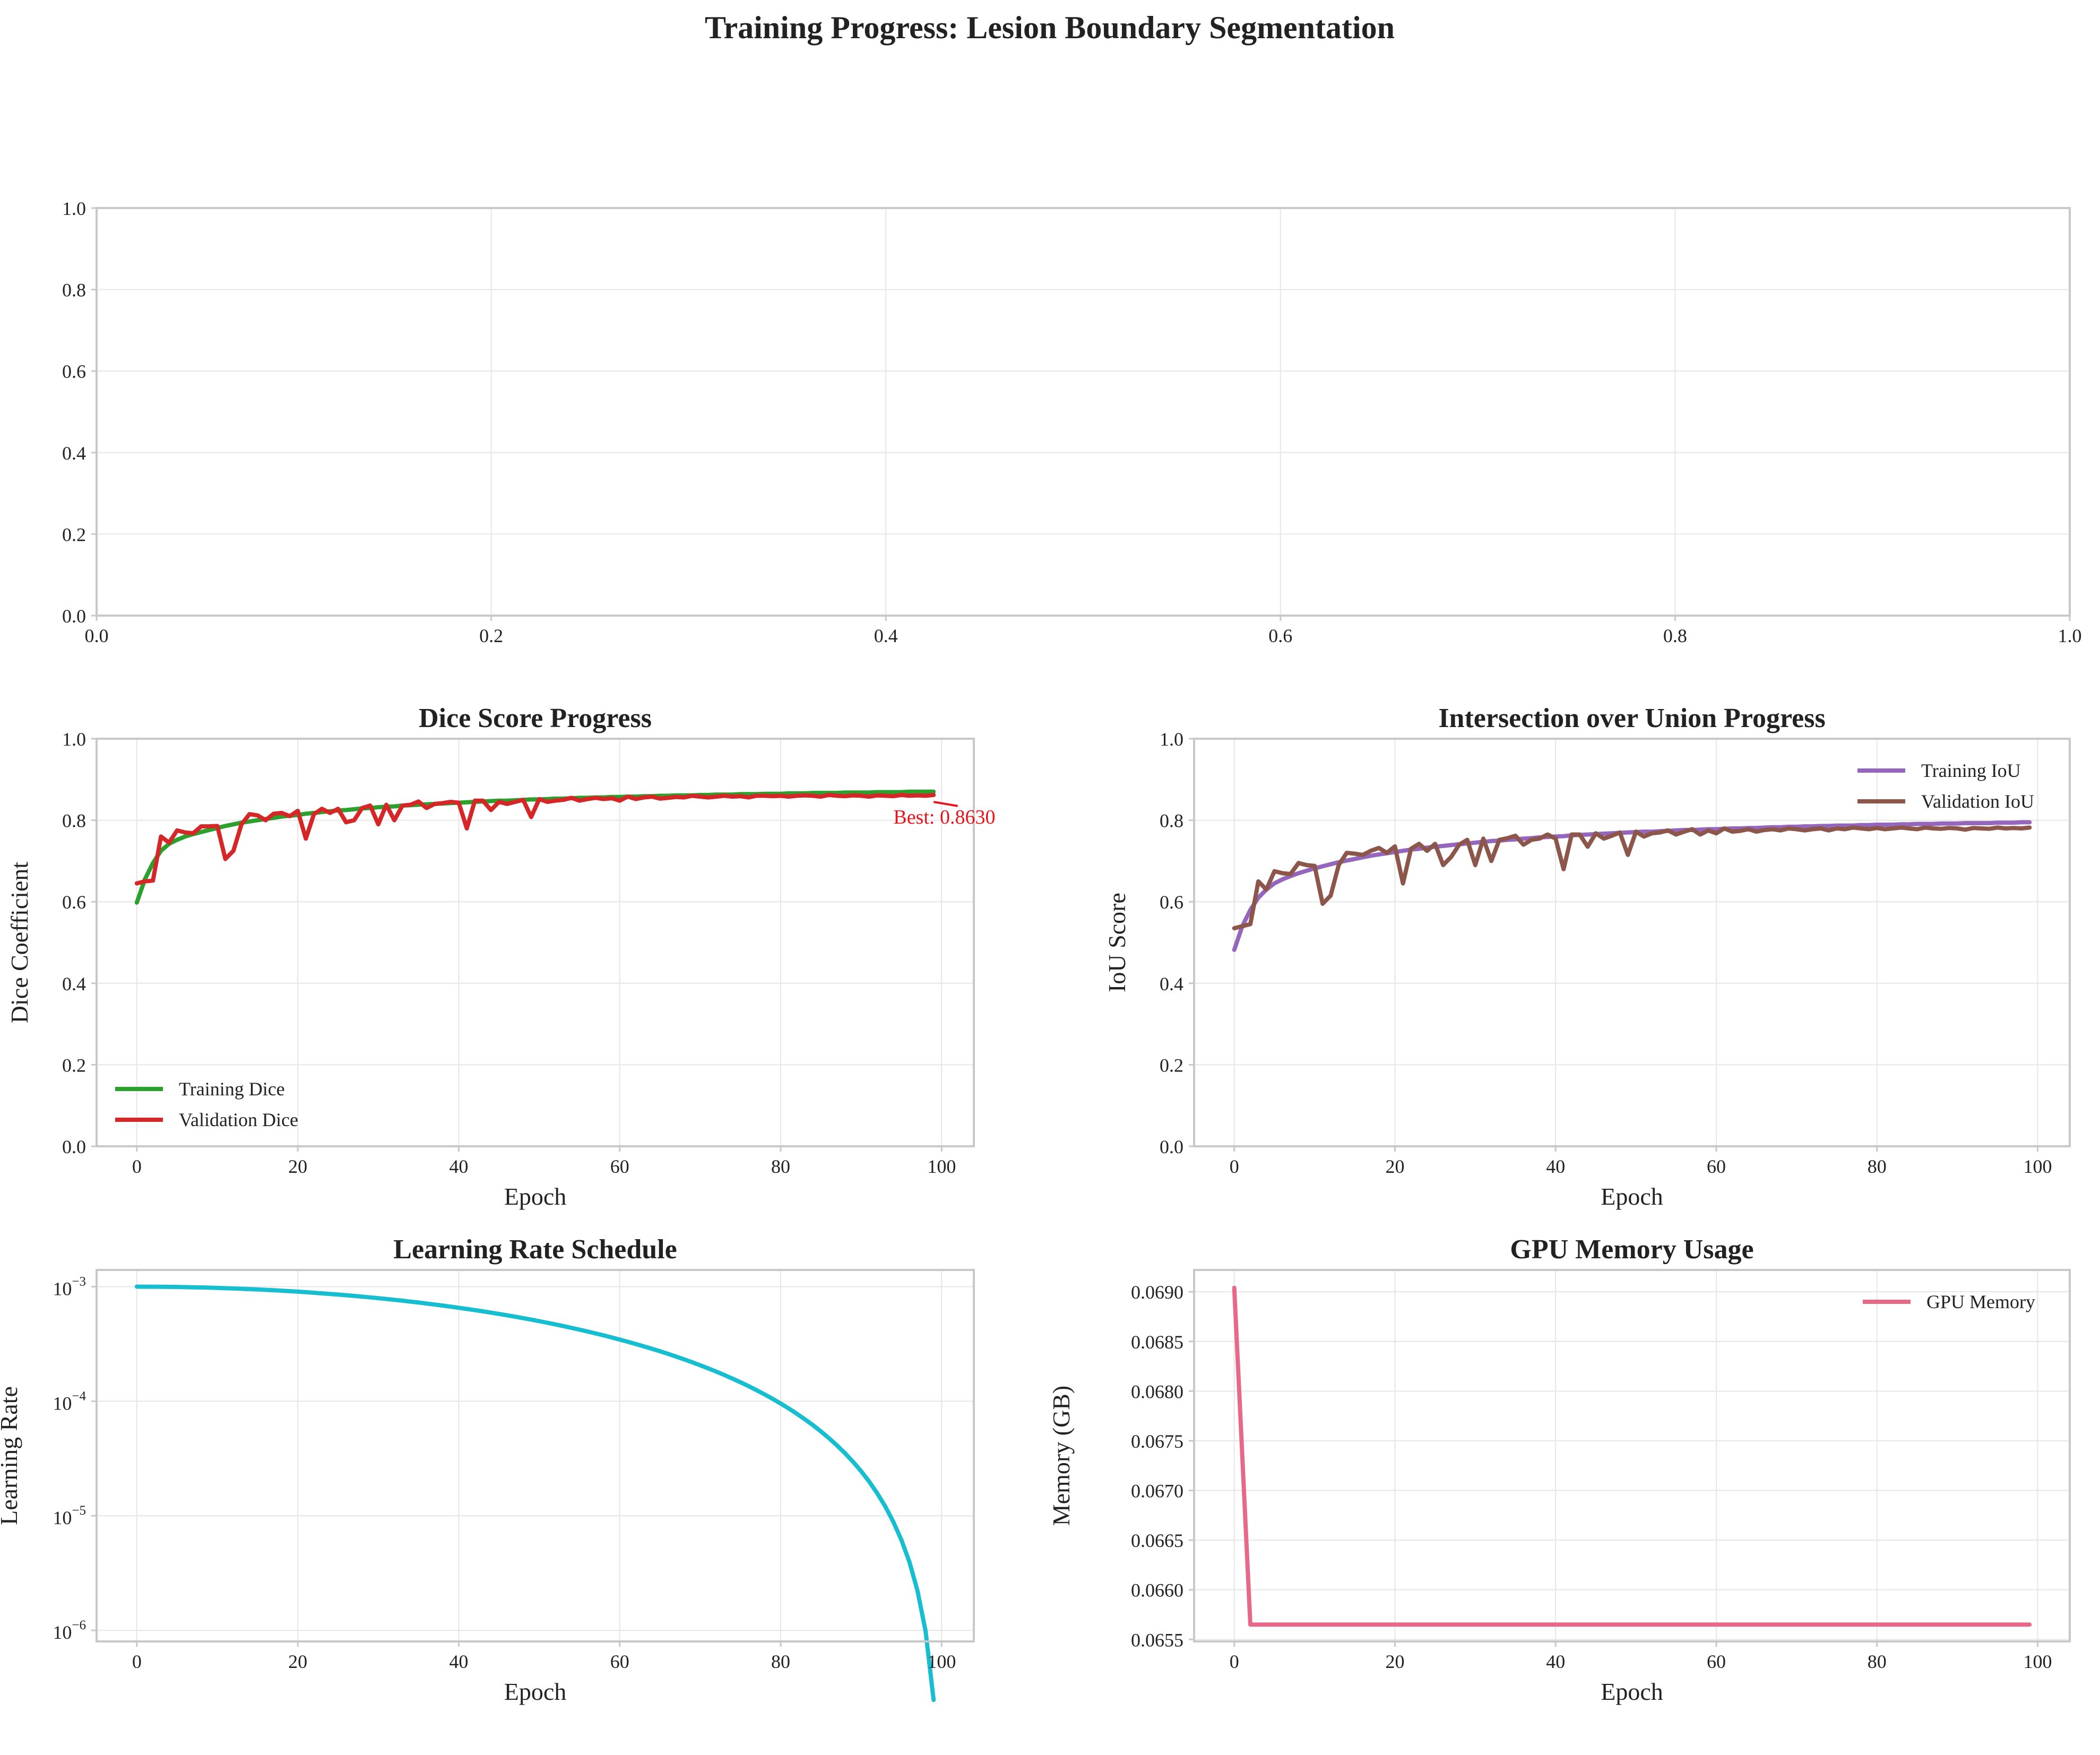 This screenshot has height=1755, width=2100. I want to click on gpu-frame, so click(1632, 1455).